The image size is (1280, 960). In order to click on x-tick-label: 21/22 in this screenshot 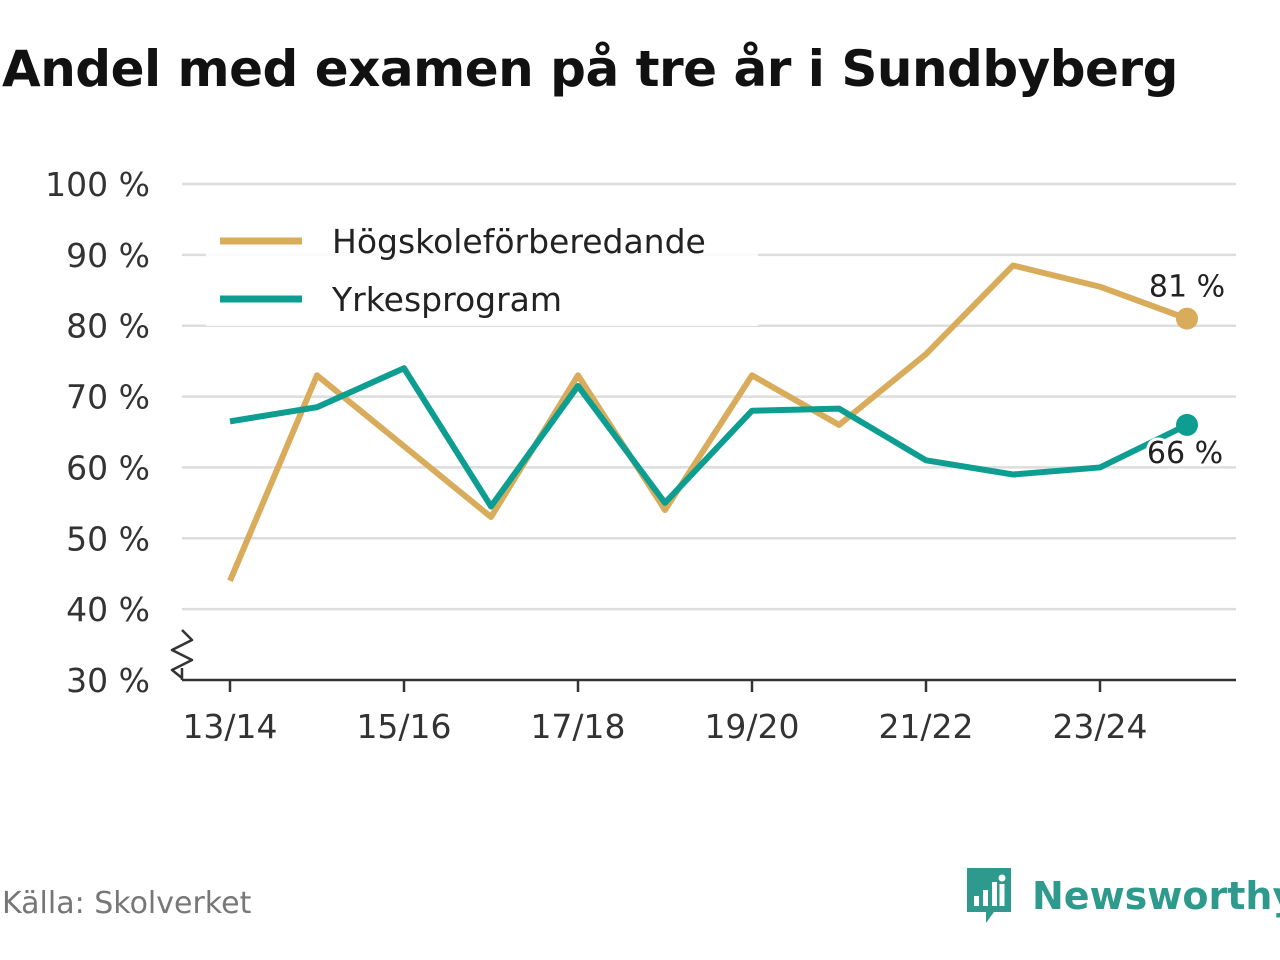, I will do `click(925, 726)`.